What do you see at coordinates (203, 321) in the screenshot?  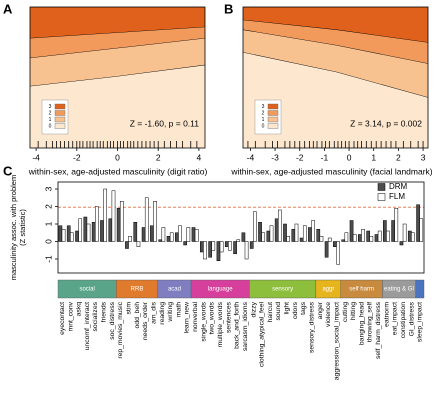 I see `x-tick-label: single_words` at bounding box center [203, 321].